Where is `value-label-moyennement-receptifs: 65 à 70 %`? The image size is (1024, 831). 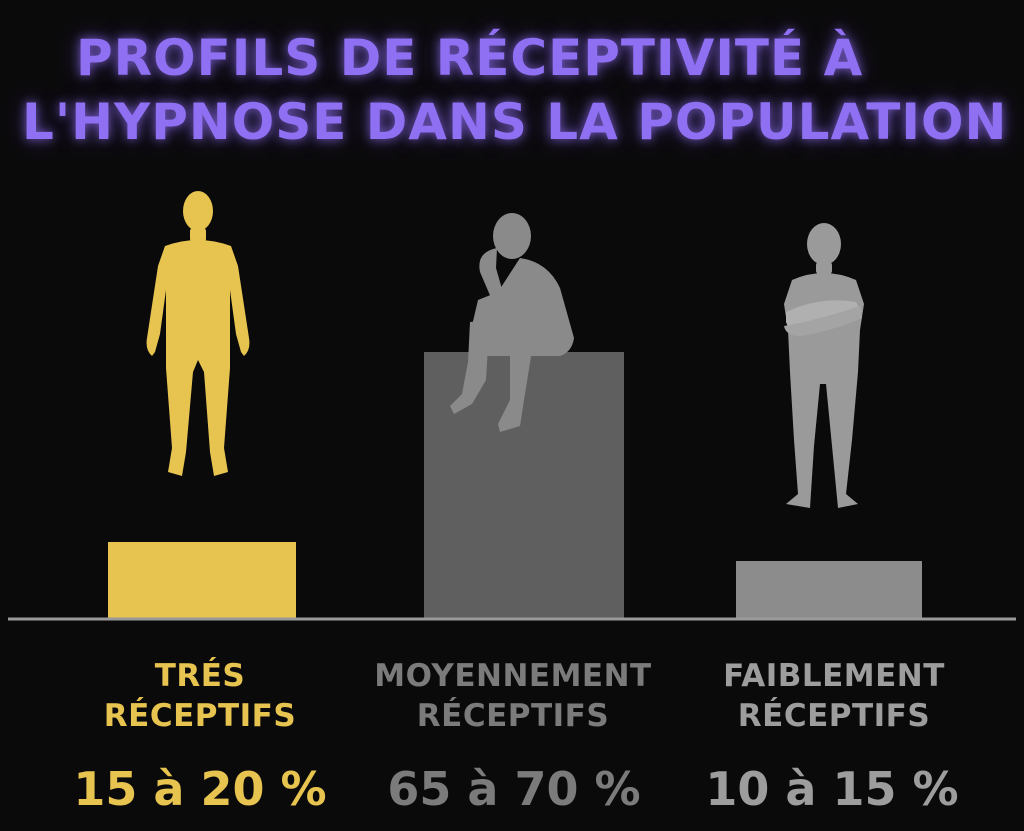 value-label-moyennement-receptifs: 65 à 70 % is located at coordinates (514, 789).